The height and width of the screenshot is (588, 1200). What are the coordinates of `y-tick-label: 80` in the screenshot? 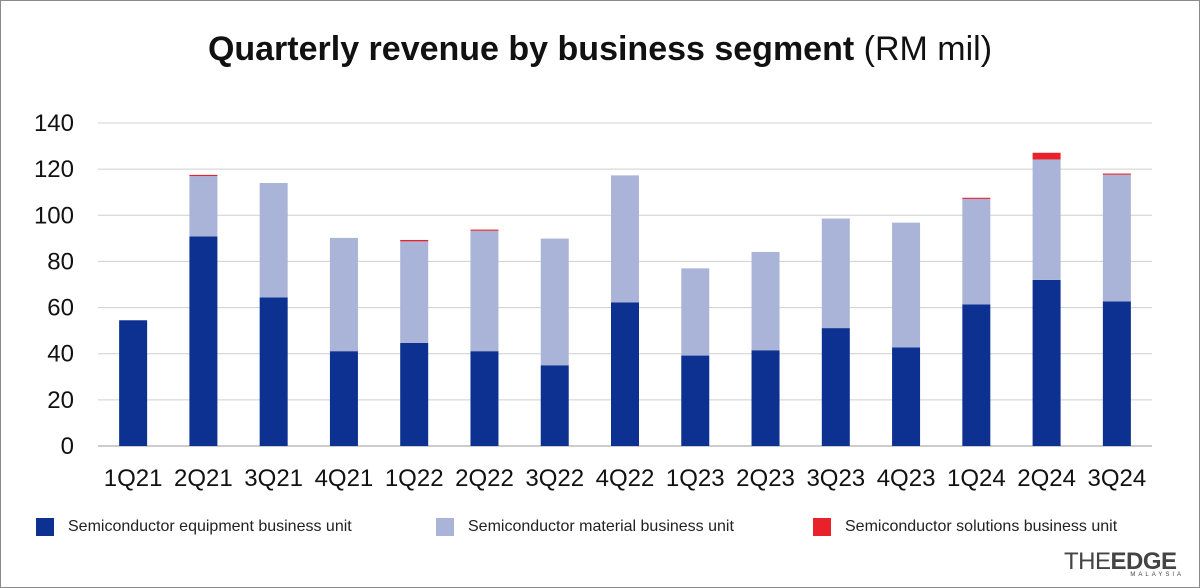 It's located at (60, 261).